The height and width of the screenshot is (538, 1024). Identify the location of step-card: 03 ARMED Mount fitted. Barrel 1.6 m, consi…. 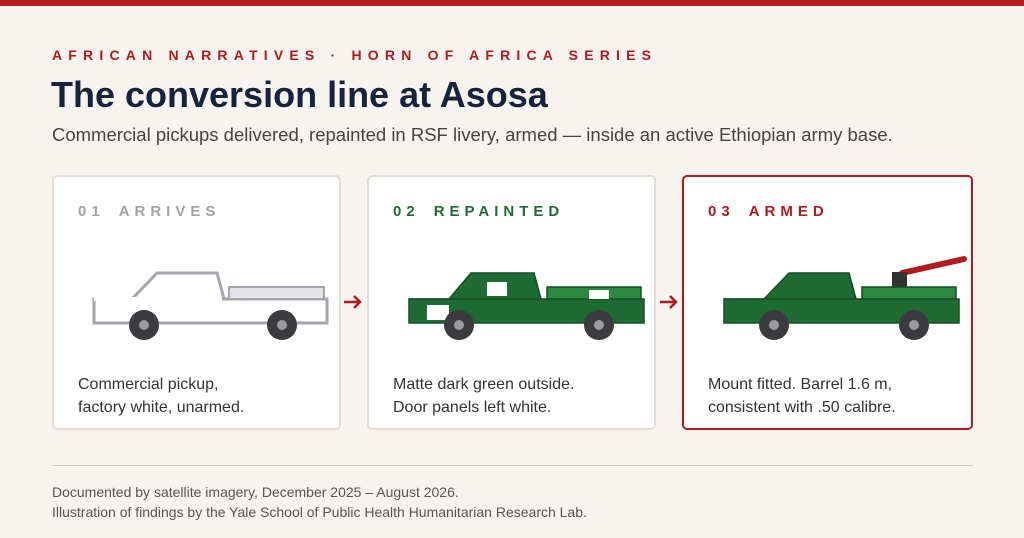
(827, 302).